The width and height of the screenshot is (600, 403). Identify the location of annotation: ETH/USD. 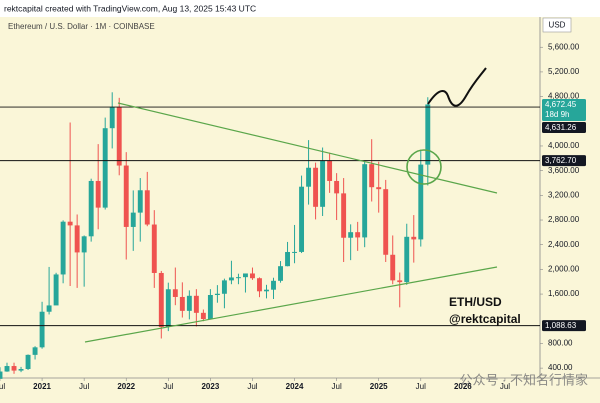
(475, 302).